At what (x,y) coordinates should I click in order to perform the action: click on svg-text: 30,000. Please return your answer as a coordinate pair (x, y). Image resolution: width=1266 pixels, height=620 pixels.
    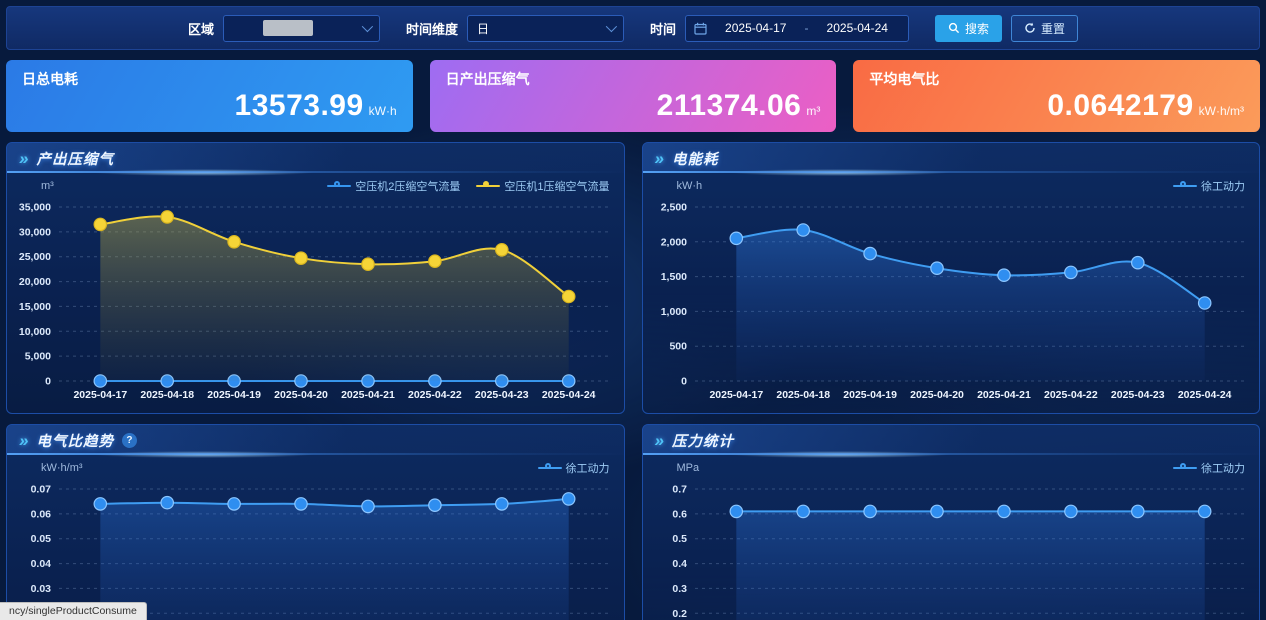
    Looking at the image, I should click on (35, 232).